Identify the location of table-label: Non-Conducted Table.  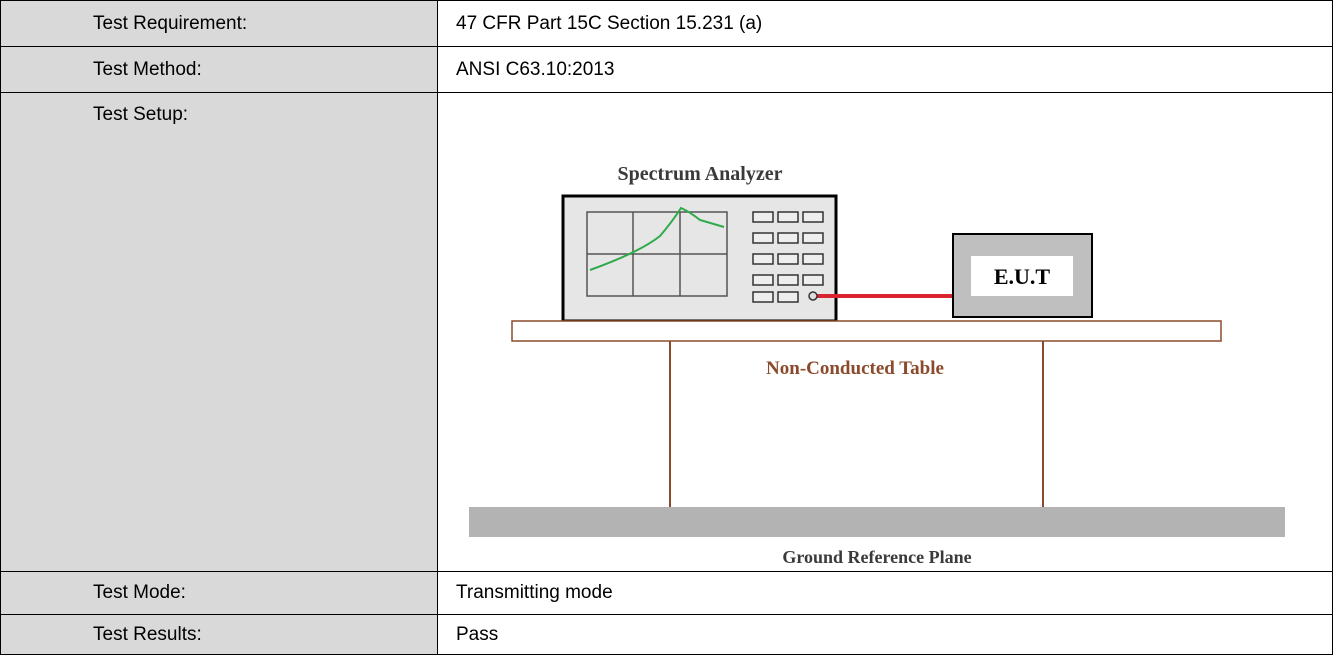
(855, 368).